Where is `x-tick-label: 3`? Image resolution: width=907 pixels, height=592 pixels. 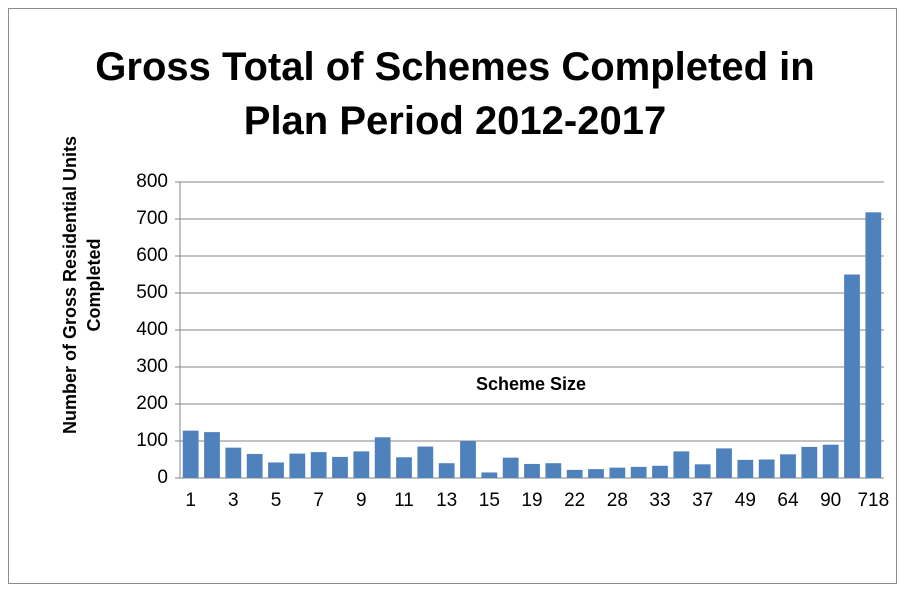 x-tick-label: 3 is located at coordinates (233, 500).